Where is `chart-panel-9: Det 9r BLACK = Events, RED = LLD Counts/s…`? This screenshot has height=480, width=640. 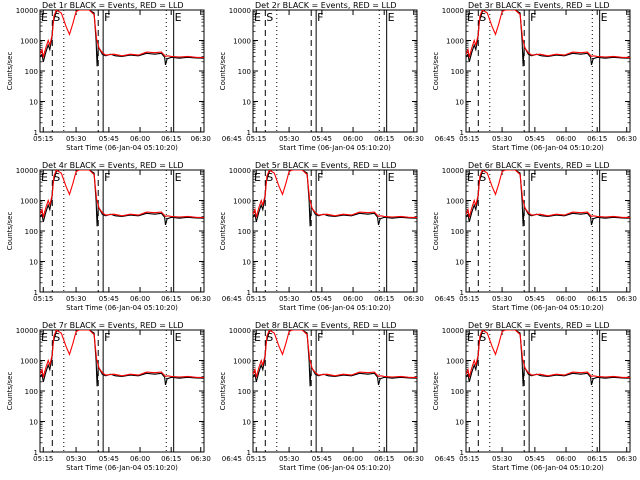
chart-panel-9: Det 9r BLACK = Events, RED = LLD Counts/s… is located at coordinates (534, 396).